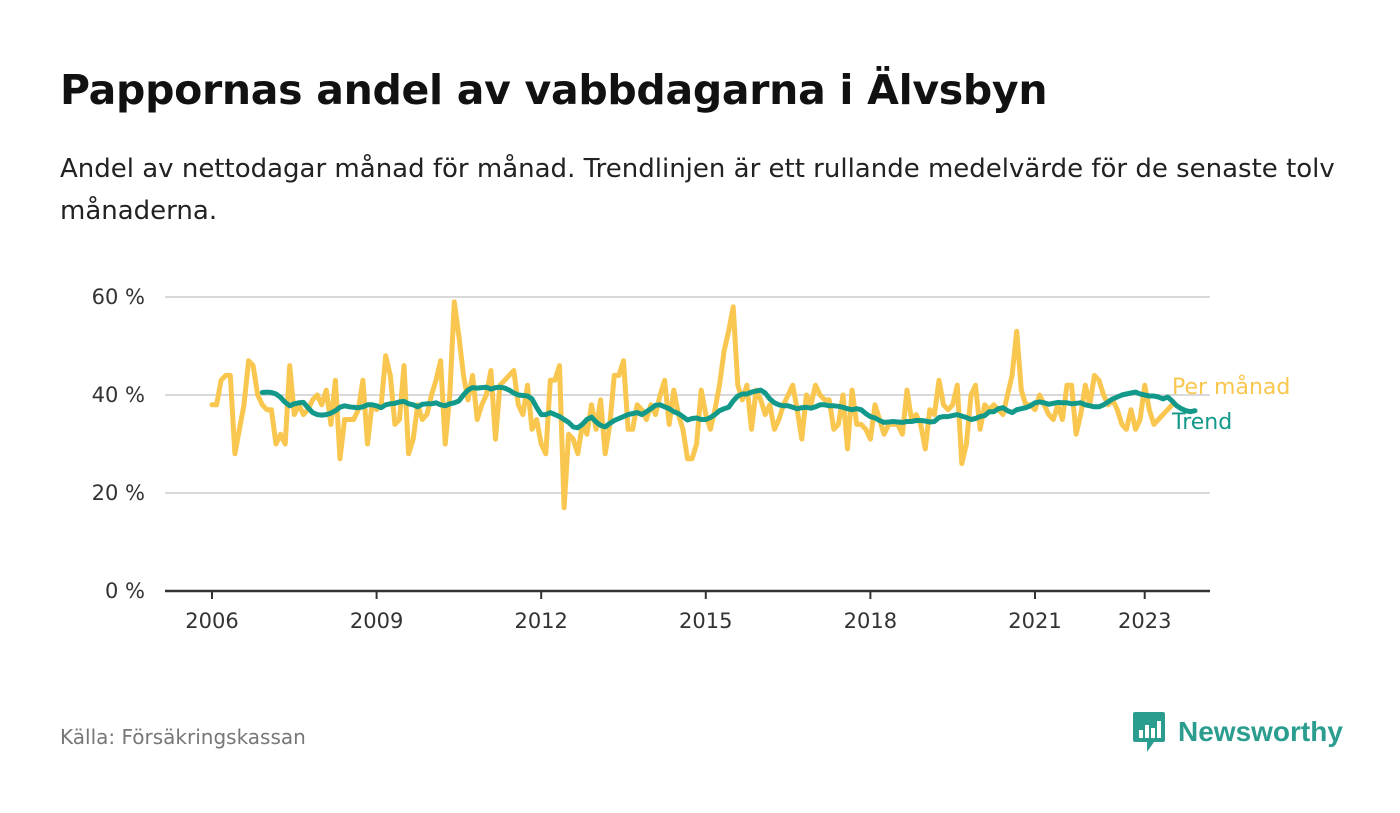 The width and height of the screenshot is (1400, 813). Describe the element at coordinates (376, 621) in the screenshot. I see `x-tick-label: 2009` at that location.